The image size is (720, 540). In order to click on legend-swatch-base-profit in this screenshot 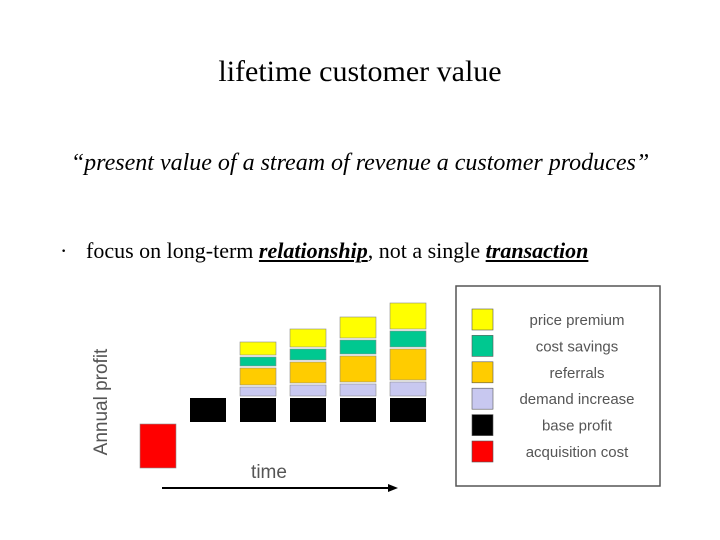, I will do `click(482, 425)`.